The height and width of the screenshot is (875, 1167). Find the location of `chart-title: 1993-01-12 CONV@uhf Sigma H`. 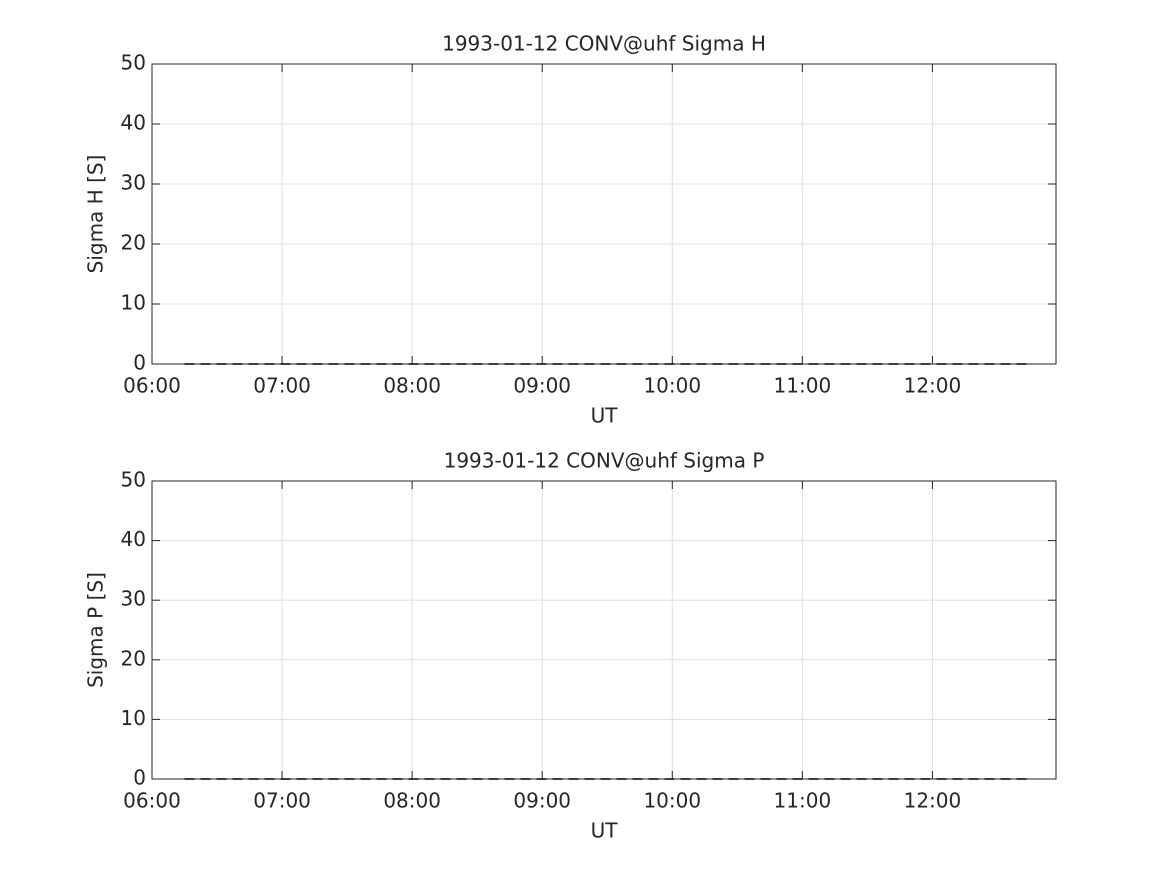

chart-title: 1993-01-12 CONV@uhf Sigma H is located at coordinates (604, 44).